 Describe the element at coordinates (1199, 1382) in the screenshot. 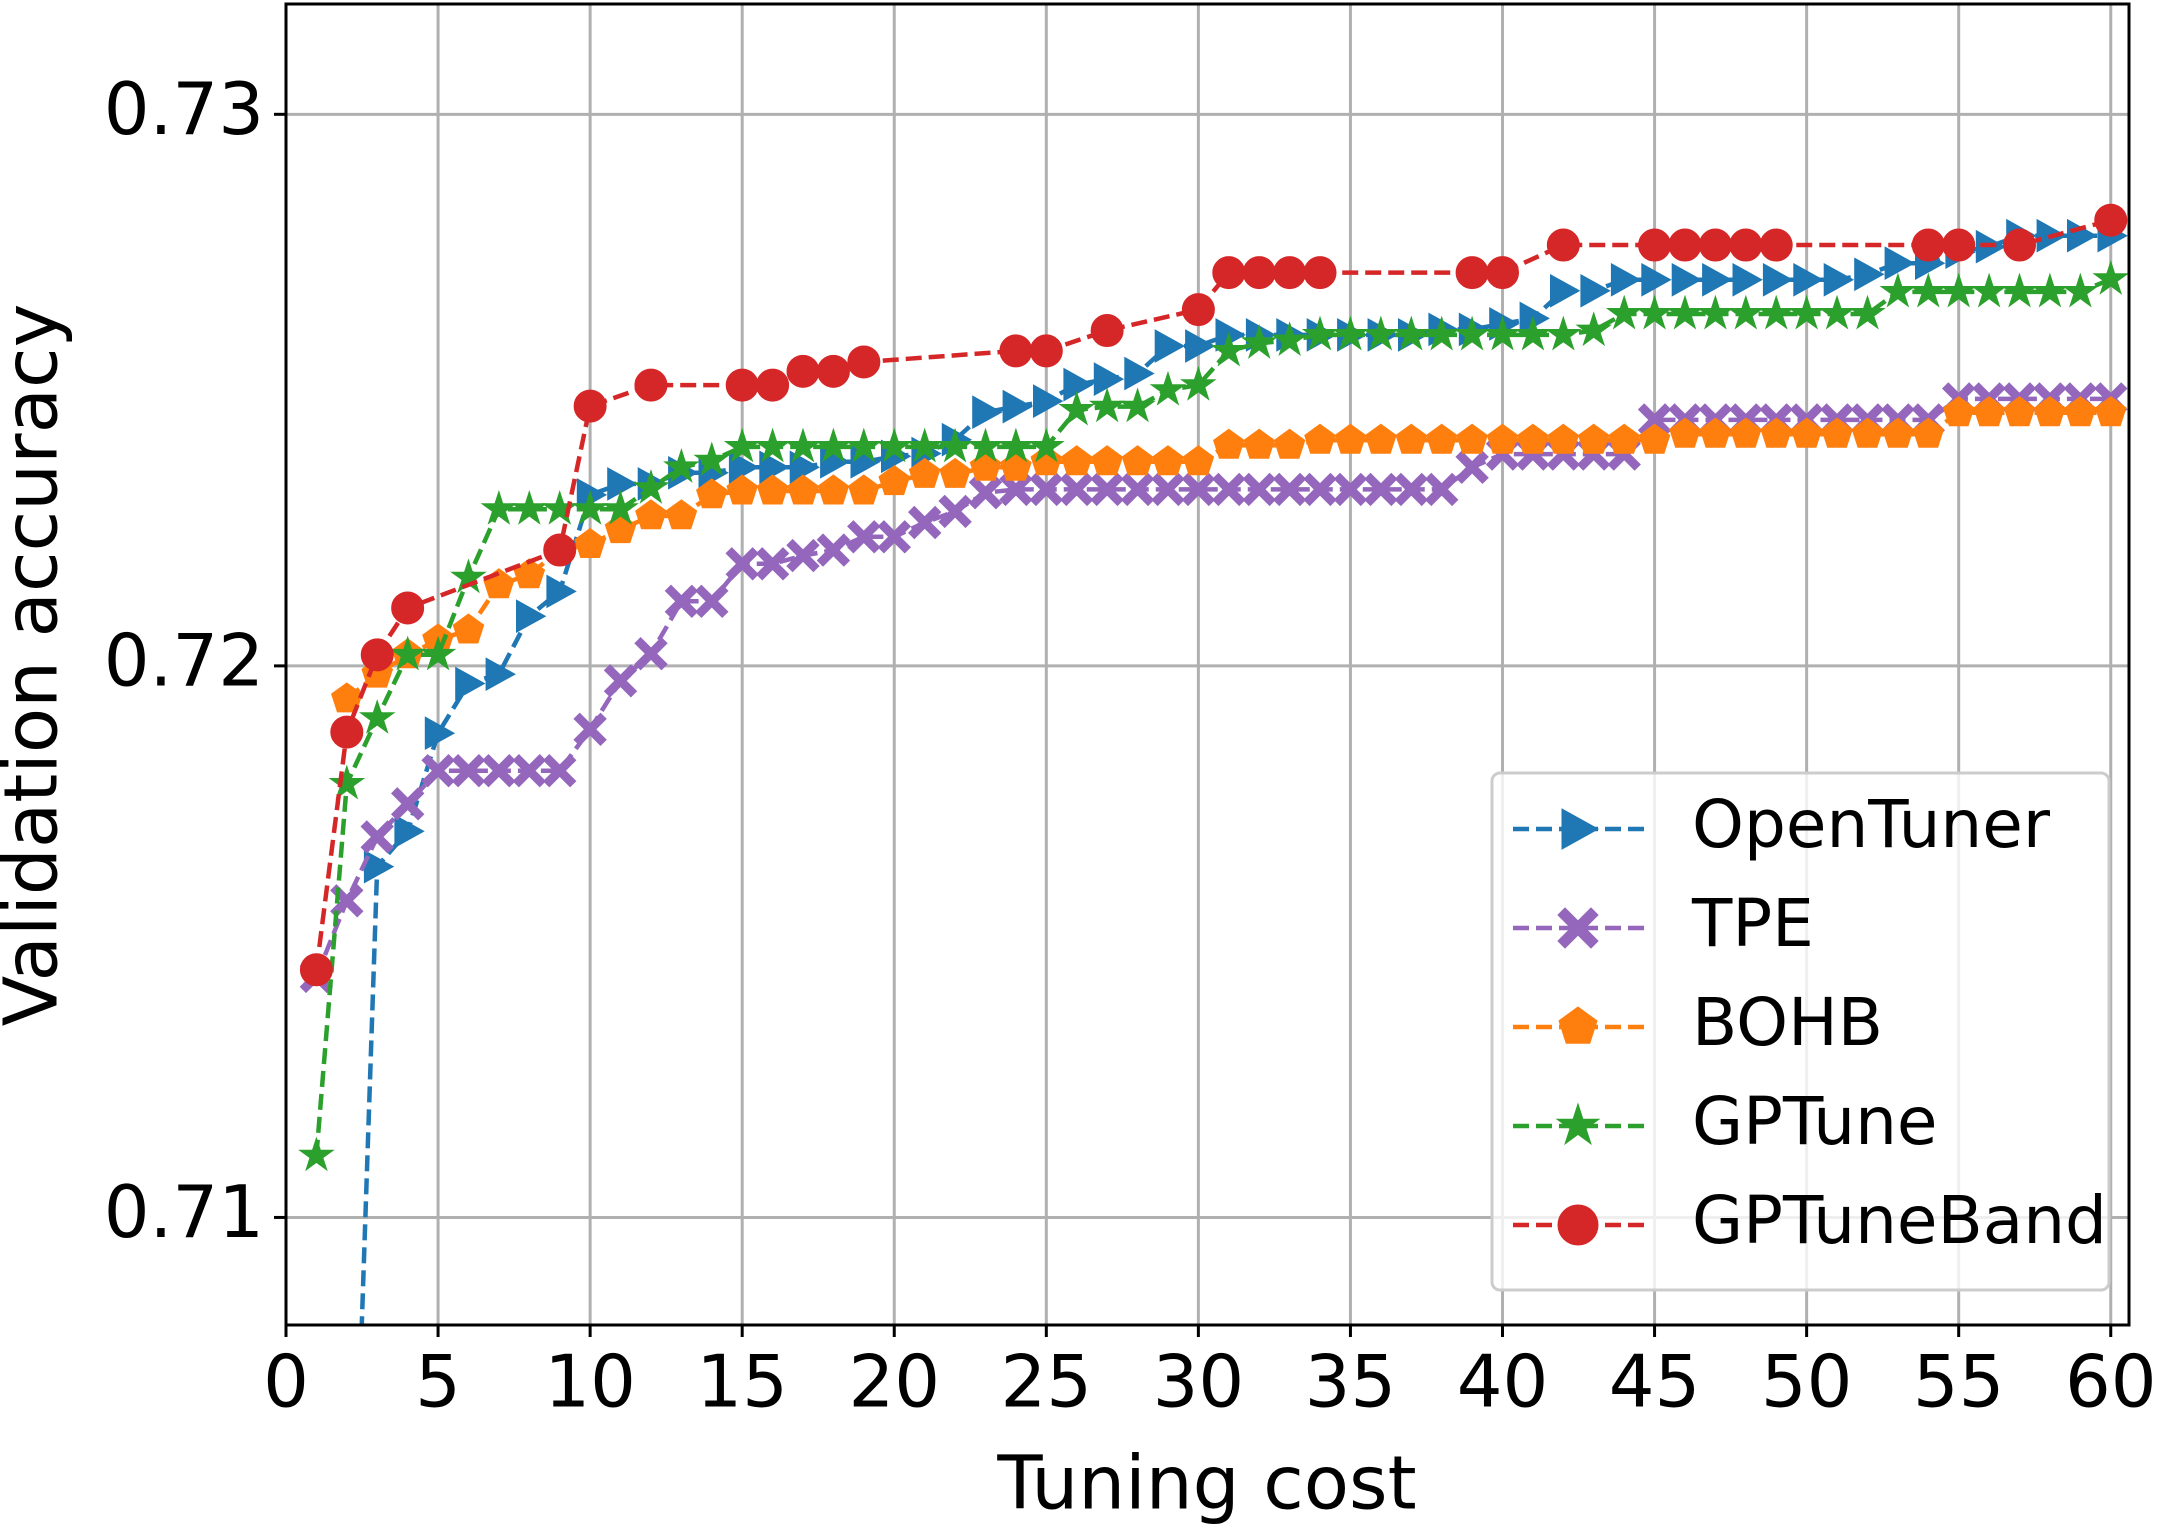

I see `x-tick-label: 30` at that location.